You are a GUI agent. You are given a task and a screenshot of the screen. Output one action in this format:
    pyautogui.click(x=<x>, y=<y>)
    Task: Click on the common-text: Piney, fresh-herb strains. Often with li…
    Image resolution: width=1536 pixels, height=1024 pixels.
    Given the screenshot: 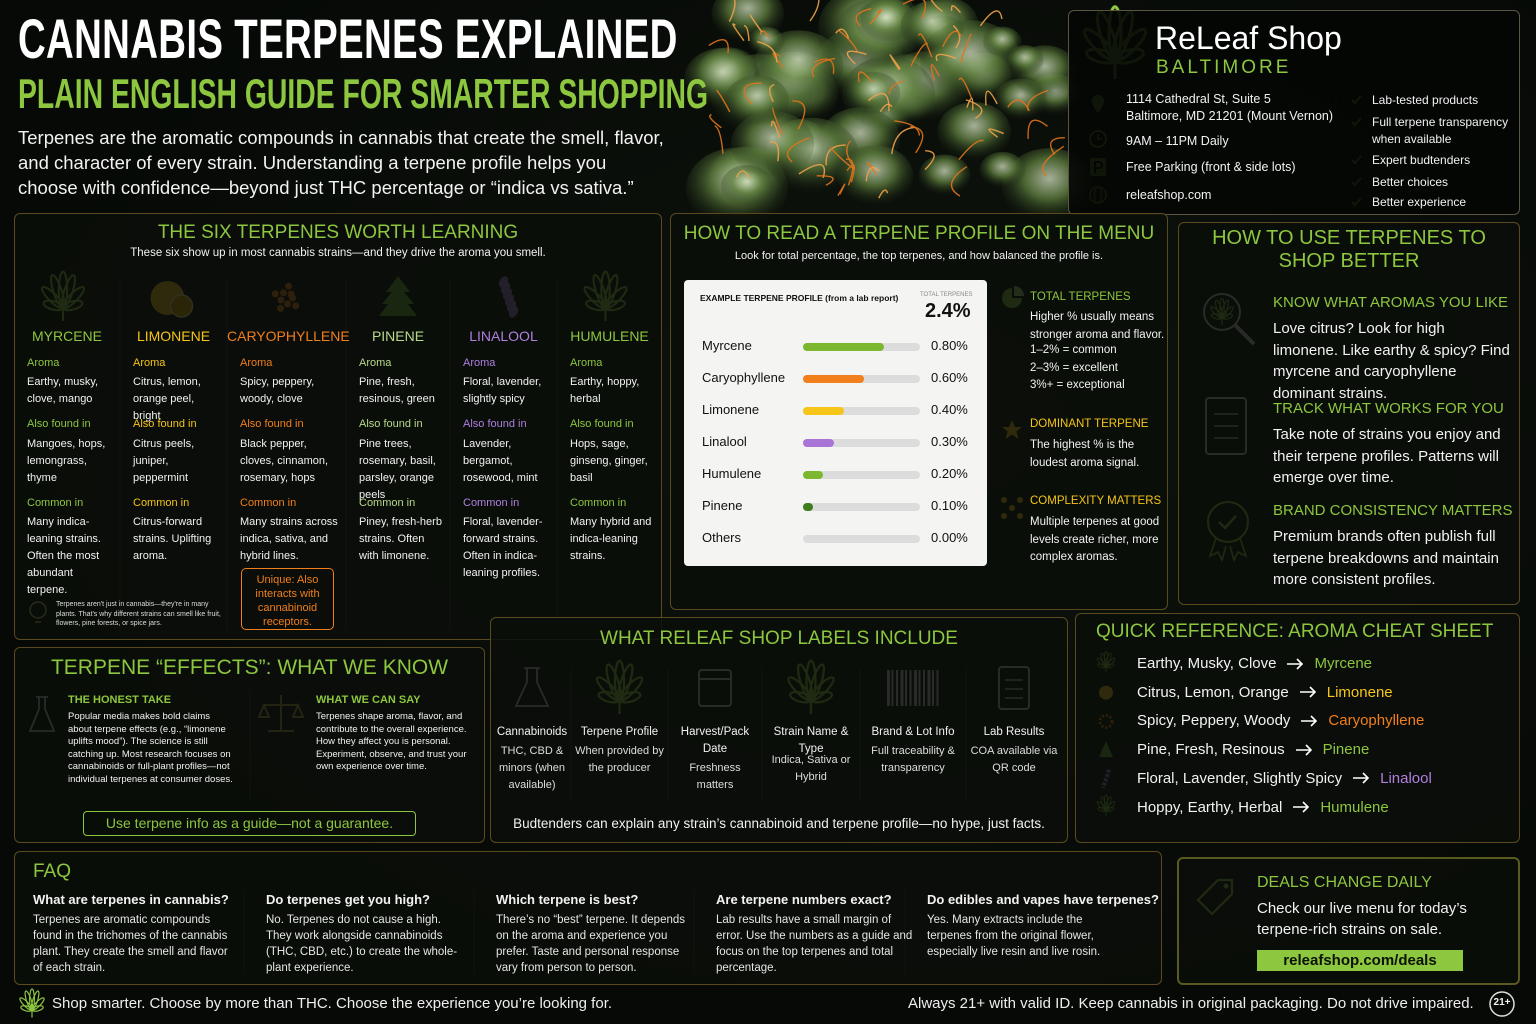 What is the action you would take?
    pyautogui.click(x=400, y=539)
    